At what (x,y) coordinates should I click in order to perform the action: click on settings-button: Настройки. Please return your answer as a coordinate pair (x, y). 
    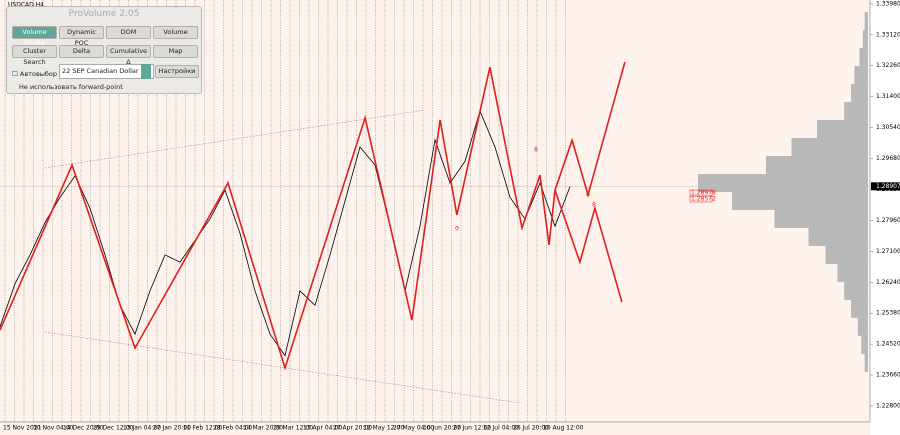
    Looking at the image, I should click on (177, 71).